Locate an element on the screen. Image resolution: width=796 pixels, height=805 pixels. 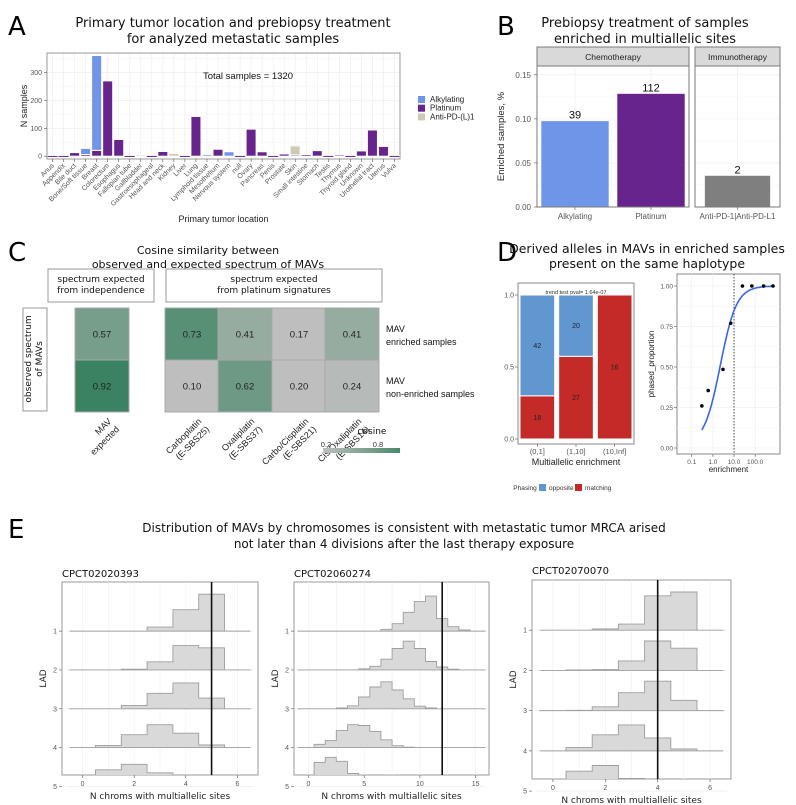
col-label: MAVexpected is located at coordinates (101, 436).